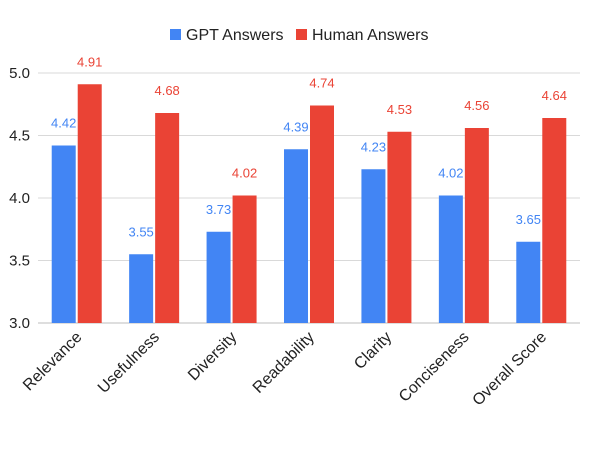 Image resolution: width=600 pixels, height=455 pixels. I want to click on data-label-gpt: 4.23, so click(373, 146).